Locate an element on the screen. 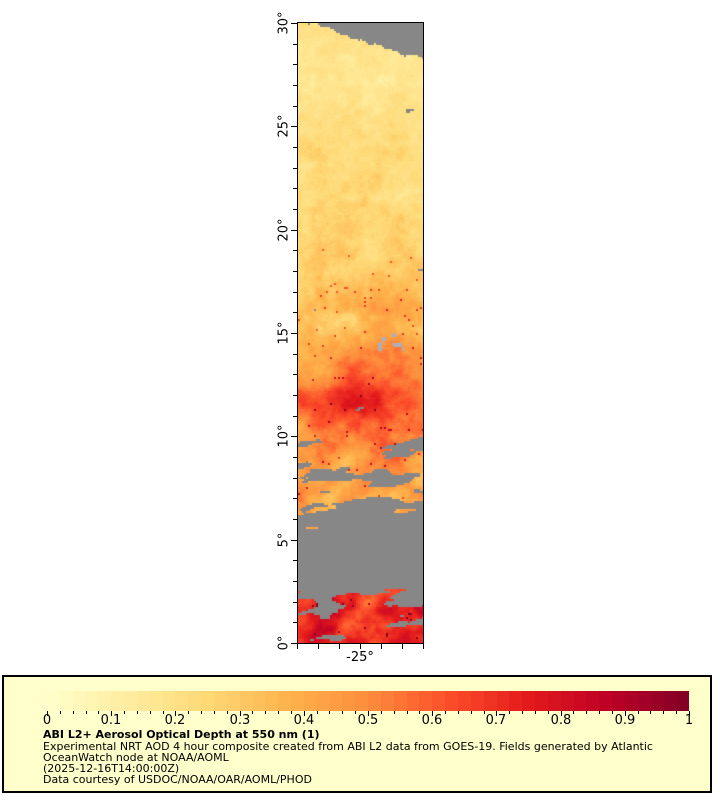 Image resolution: width=720 pixels, height=800 pixels. legend-desc-line-2: OceanWatch node at NOAA/AOML is located at coordinates (136, 757).